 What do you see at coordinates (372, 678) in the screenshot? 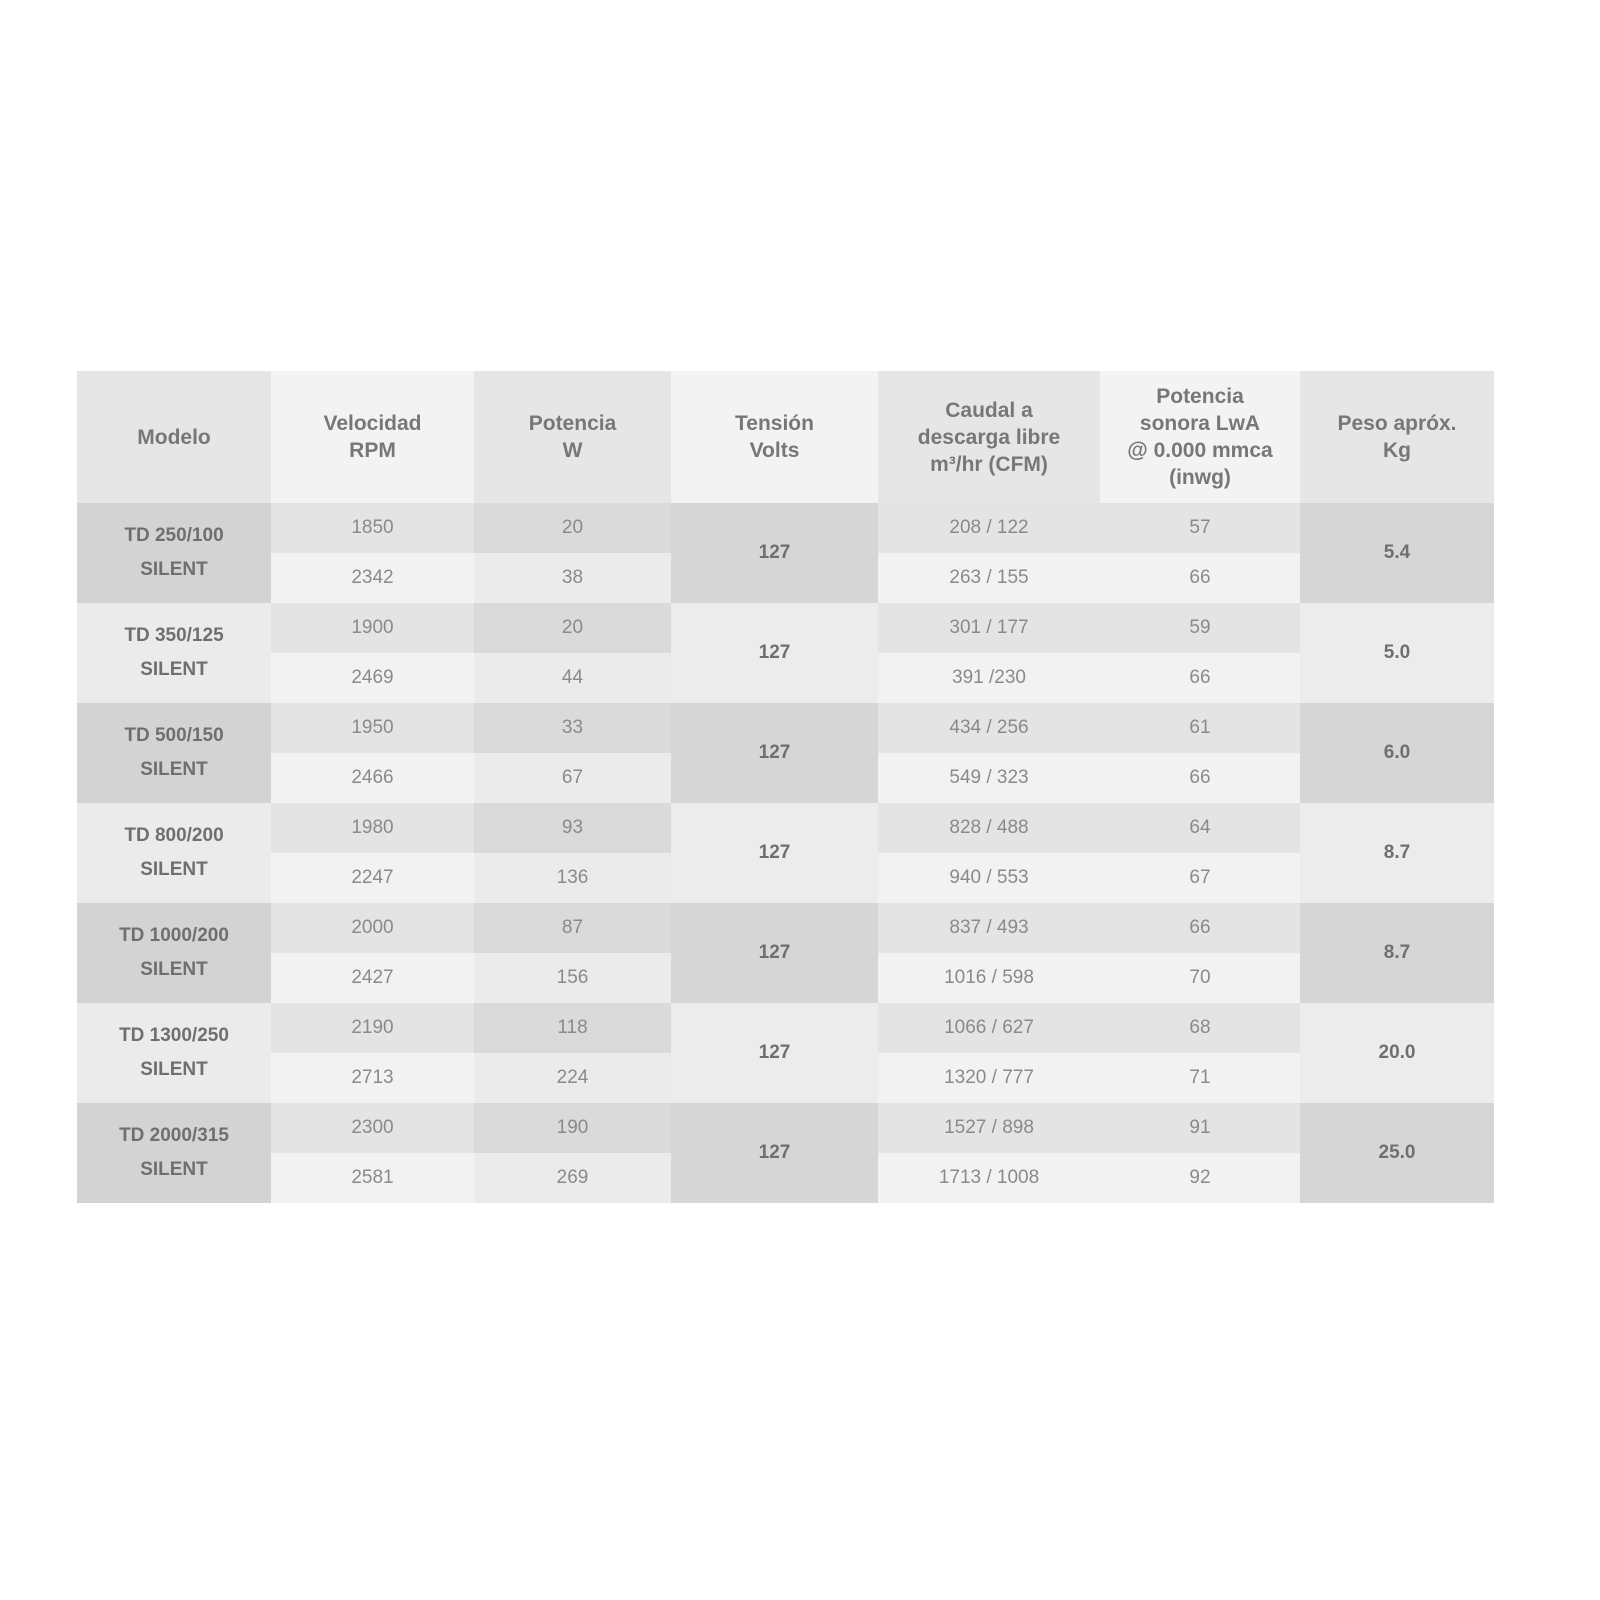
I see `rpm-cell: 2469` at bounding box center [372, 678].